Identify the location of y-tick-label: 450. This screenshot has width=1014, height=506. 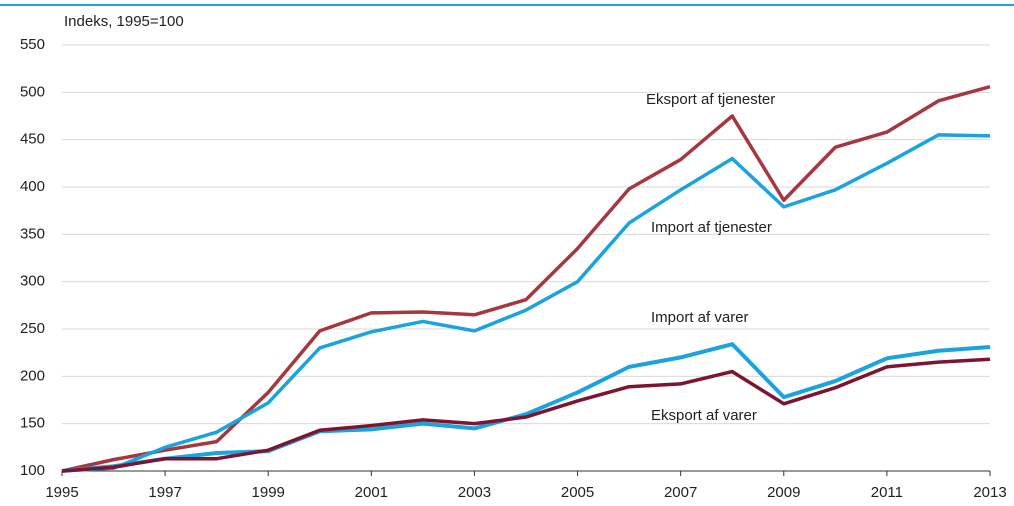
(32, 139).